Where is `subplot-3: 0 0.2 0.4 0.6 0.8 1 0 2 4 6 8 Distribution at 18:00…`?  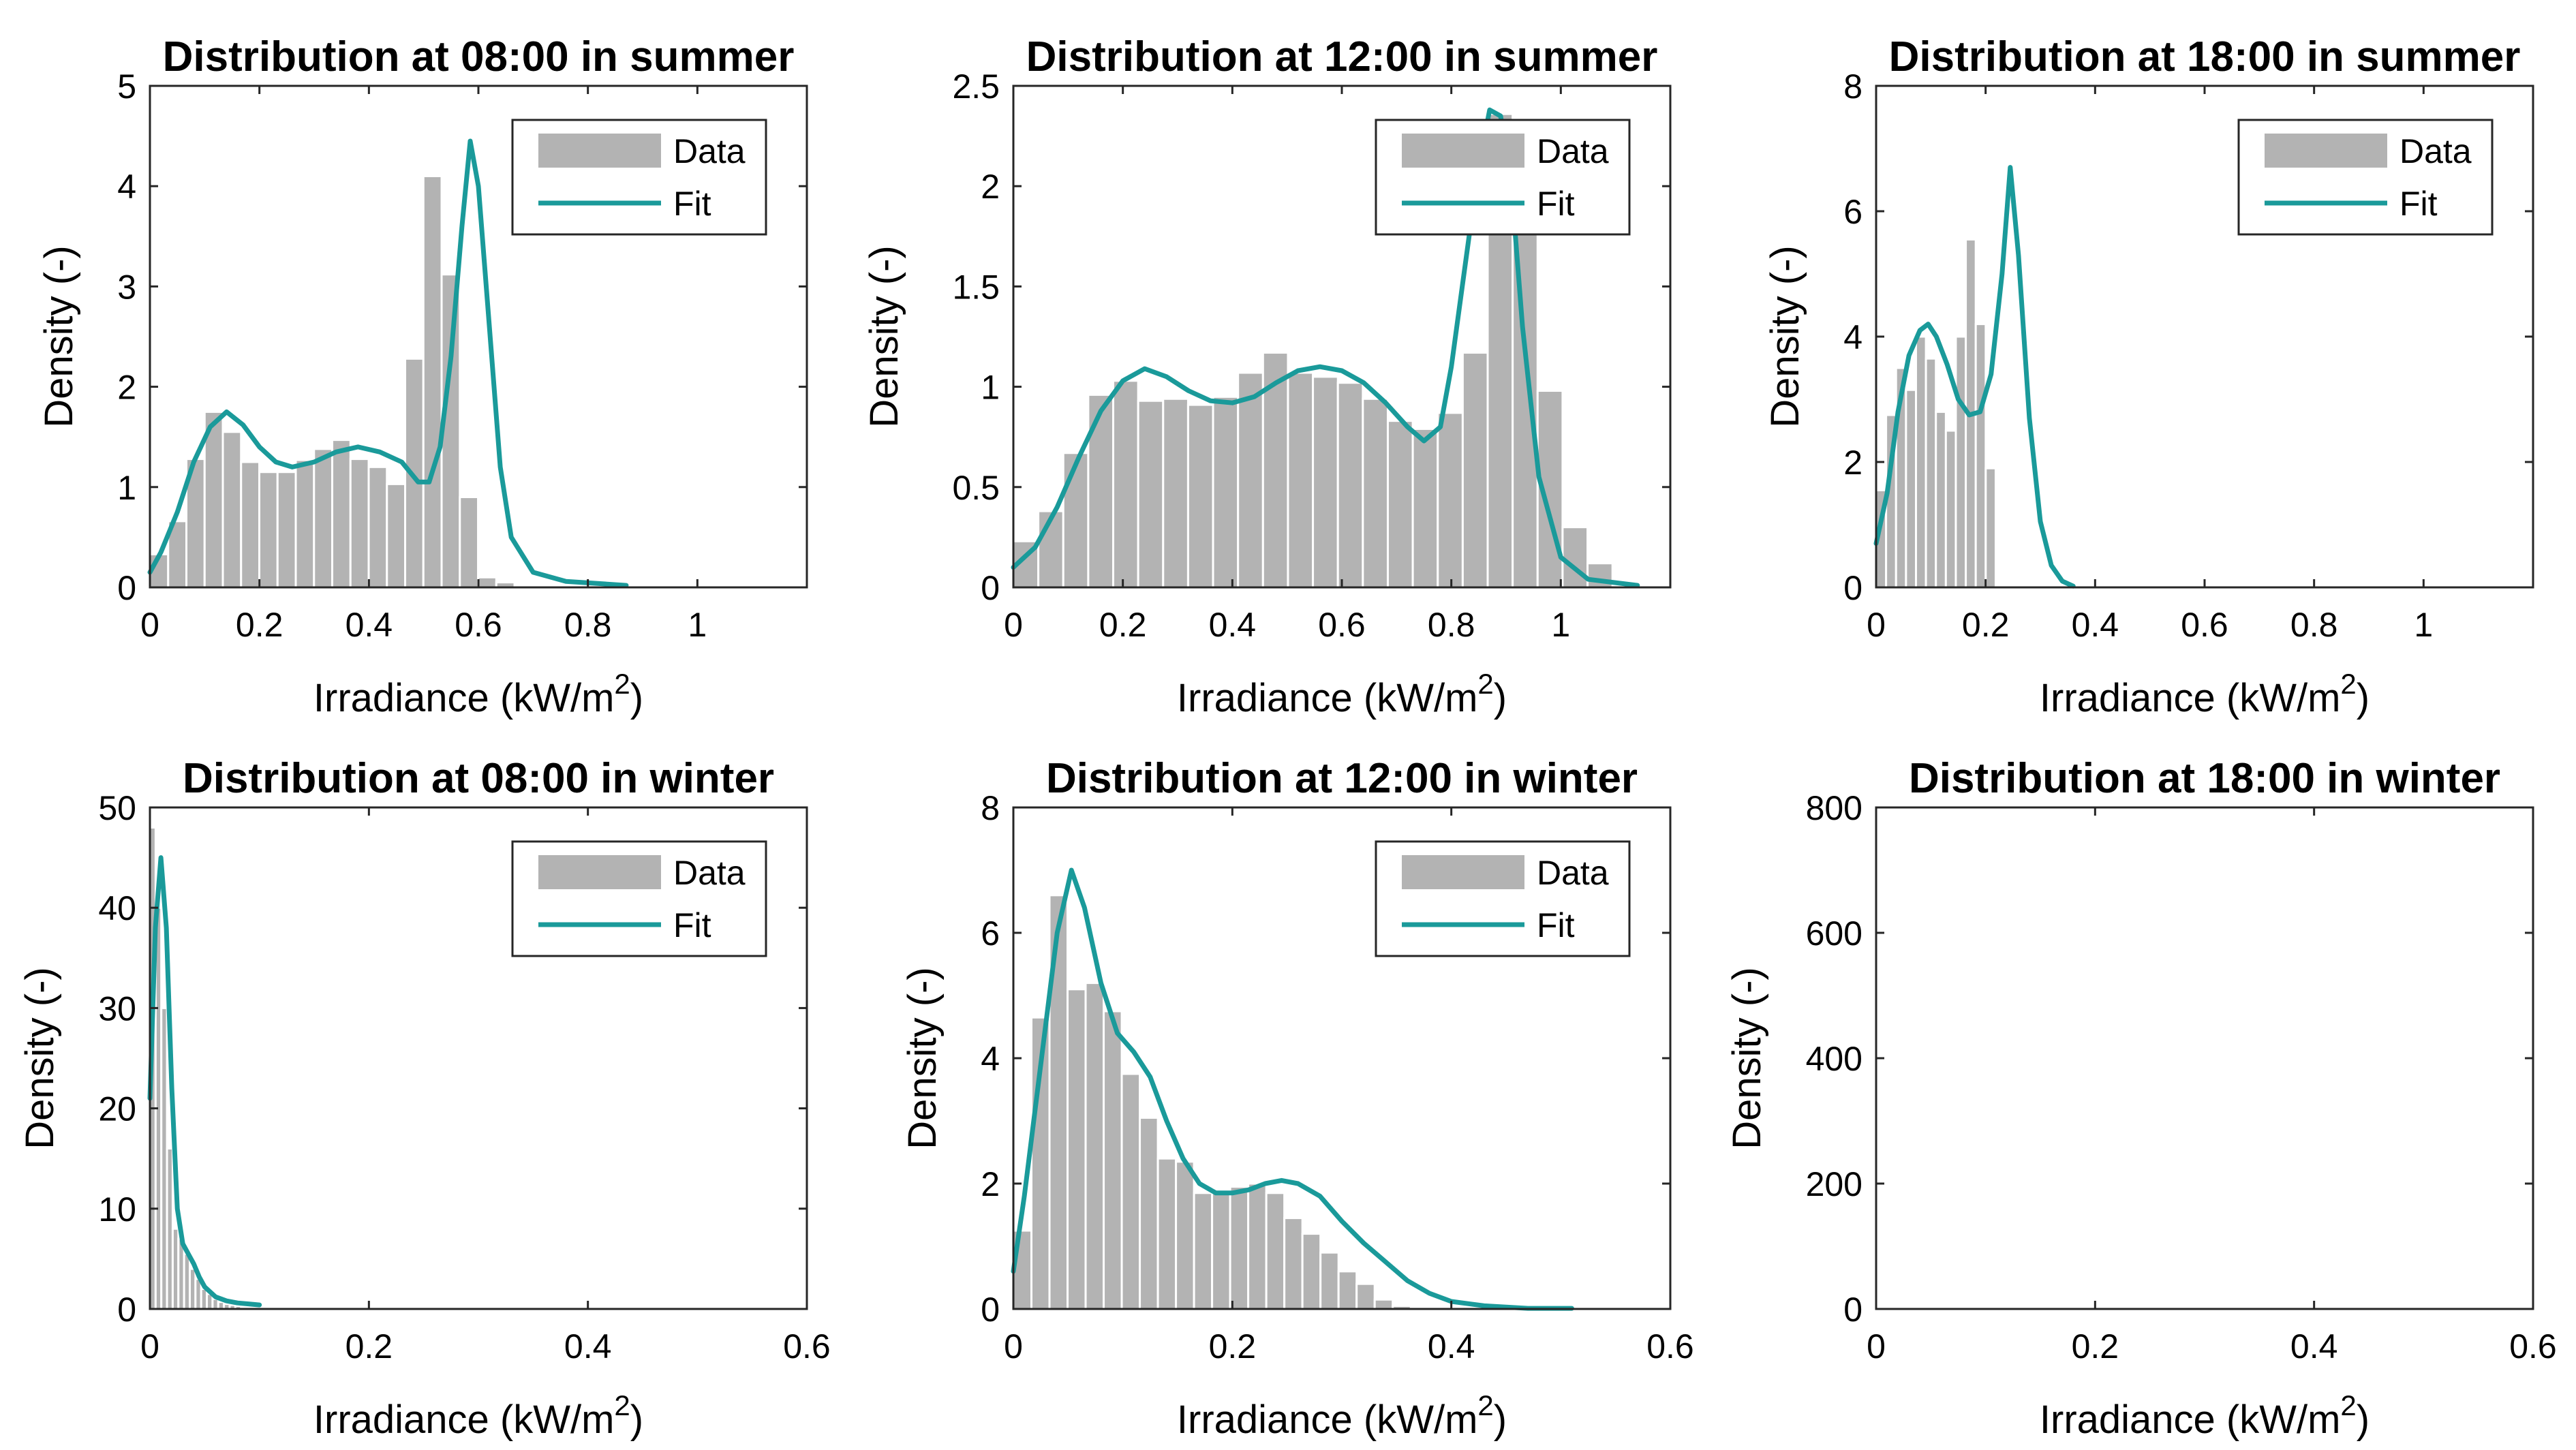
subplot-3: 0 0.2 0.4 0.6 0.8 1 0 2 4 6 8 Distribution at 18:00… is located at coordinates (2148, 376).